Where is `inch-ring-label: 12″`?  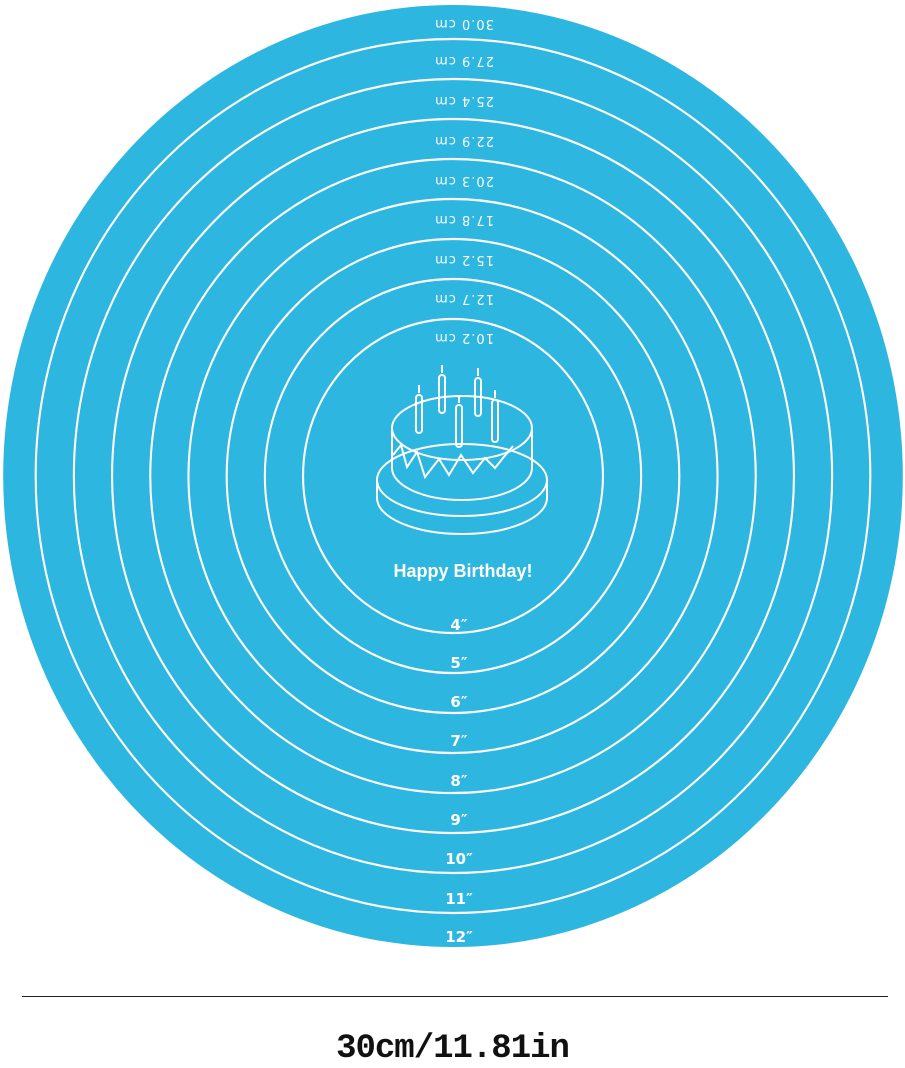
inch-ring-label: 12″ is located at coordinates (459, 937).